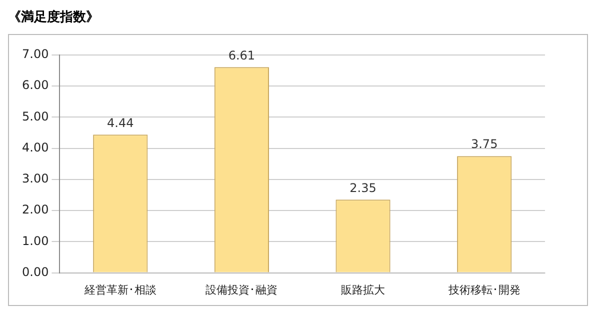 This screenshot has height=322, width=600. I want to click on y-tick-label: 4.00, so click(35, 147).